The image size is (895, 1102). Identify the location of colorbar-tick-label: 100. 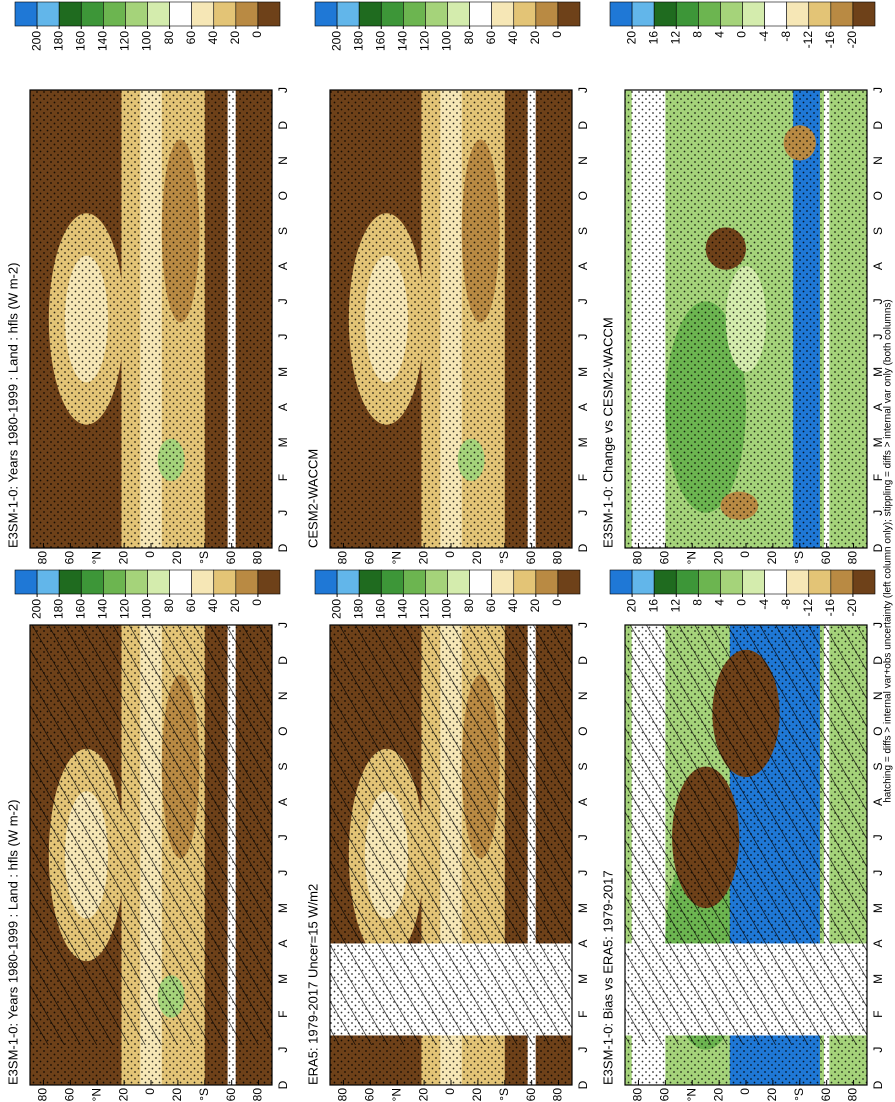
(147, 609).